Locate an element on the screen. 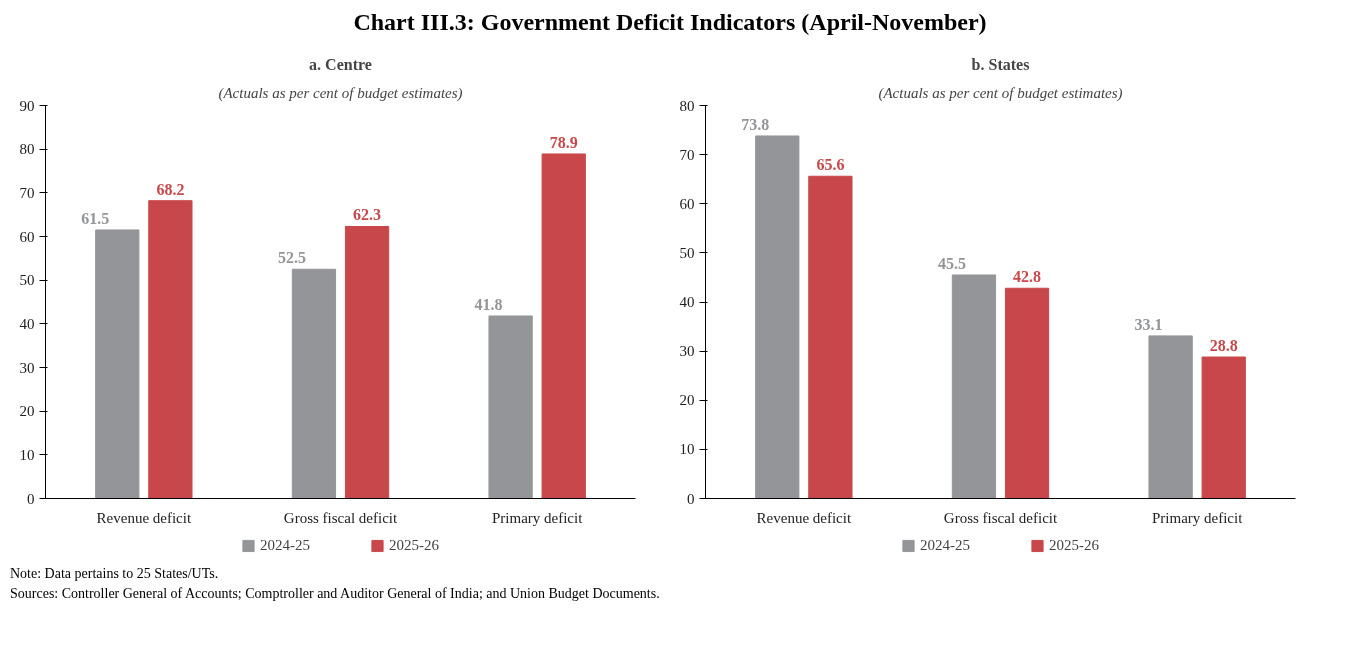 This screenshot has width=1353, height=657. data-label: 68.2 is located at coordinates (170, 189).